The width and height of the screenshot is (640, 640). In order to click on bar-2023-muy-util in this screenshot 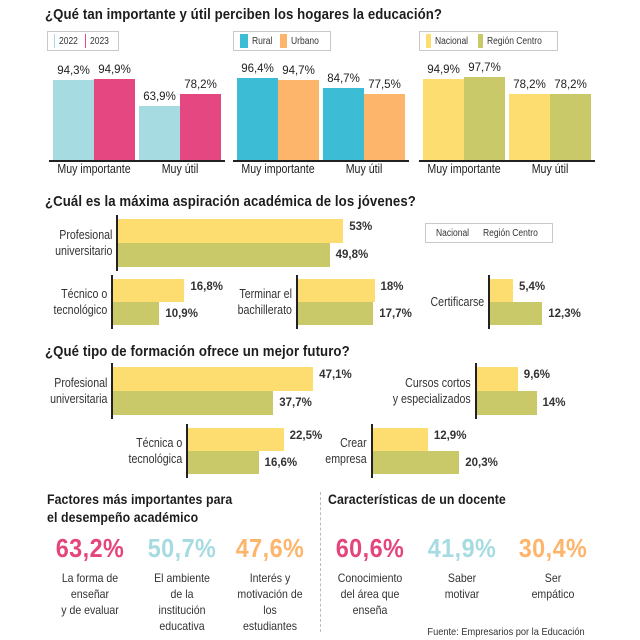, I will do `click(200, 126)`.